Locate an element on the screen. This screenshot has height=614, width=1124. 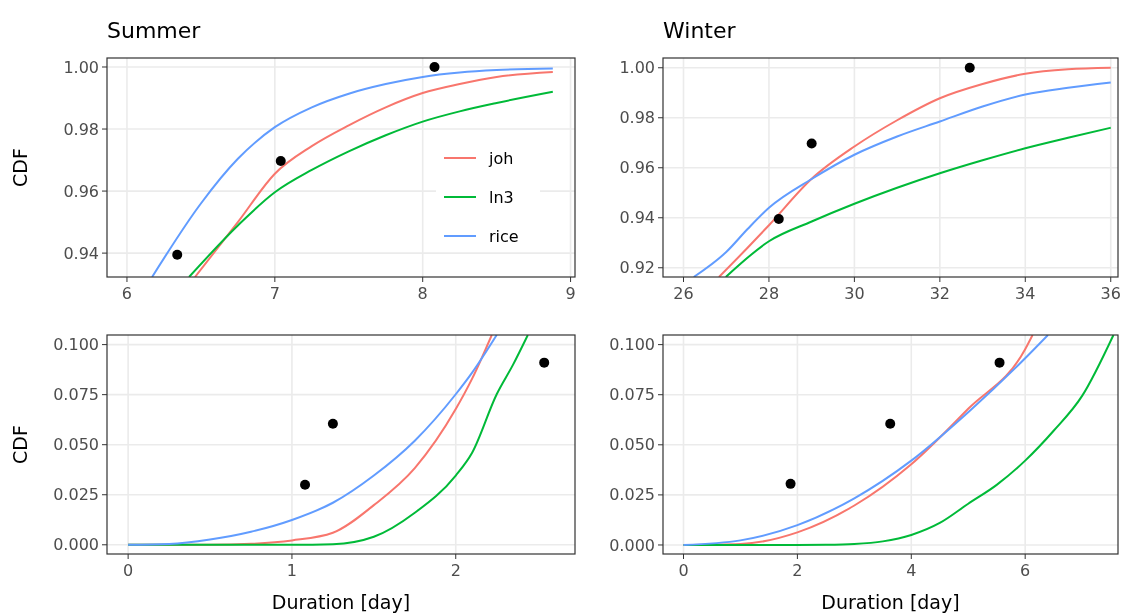
chart-title: Winter is located at coordinates (700, 30).